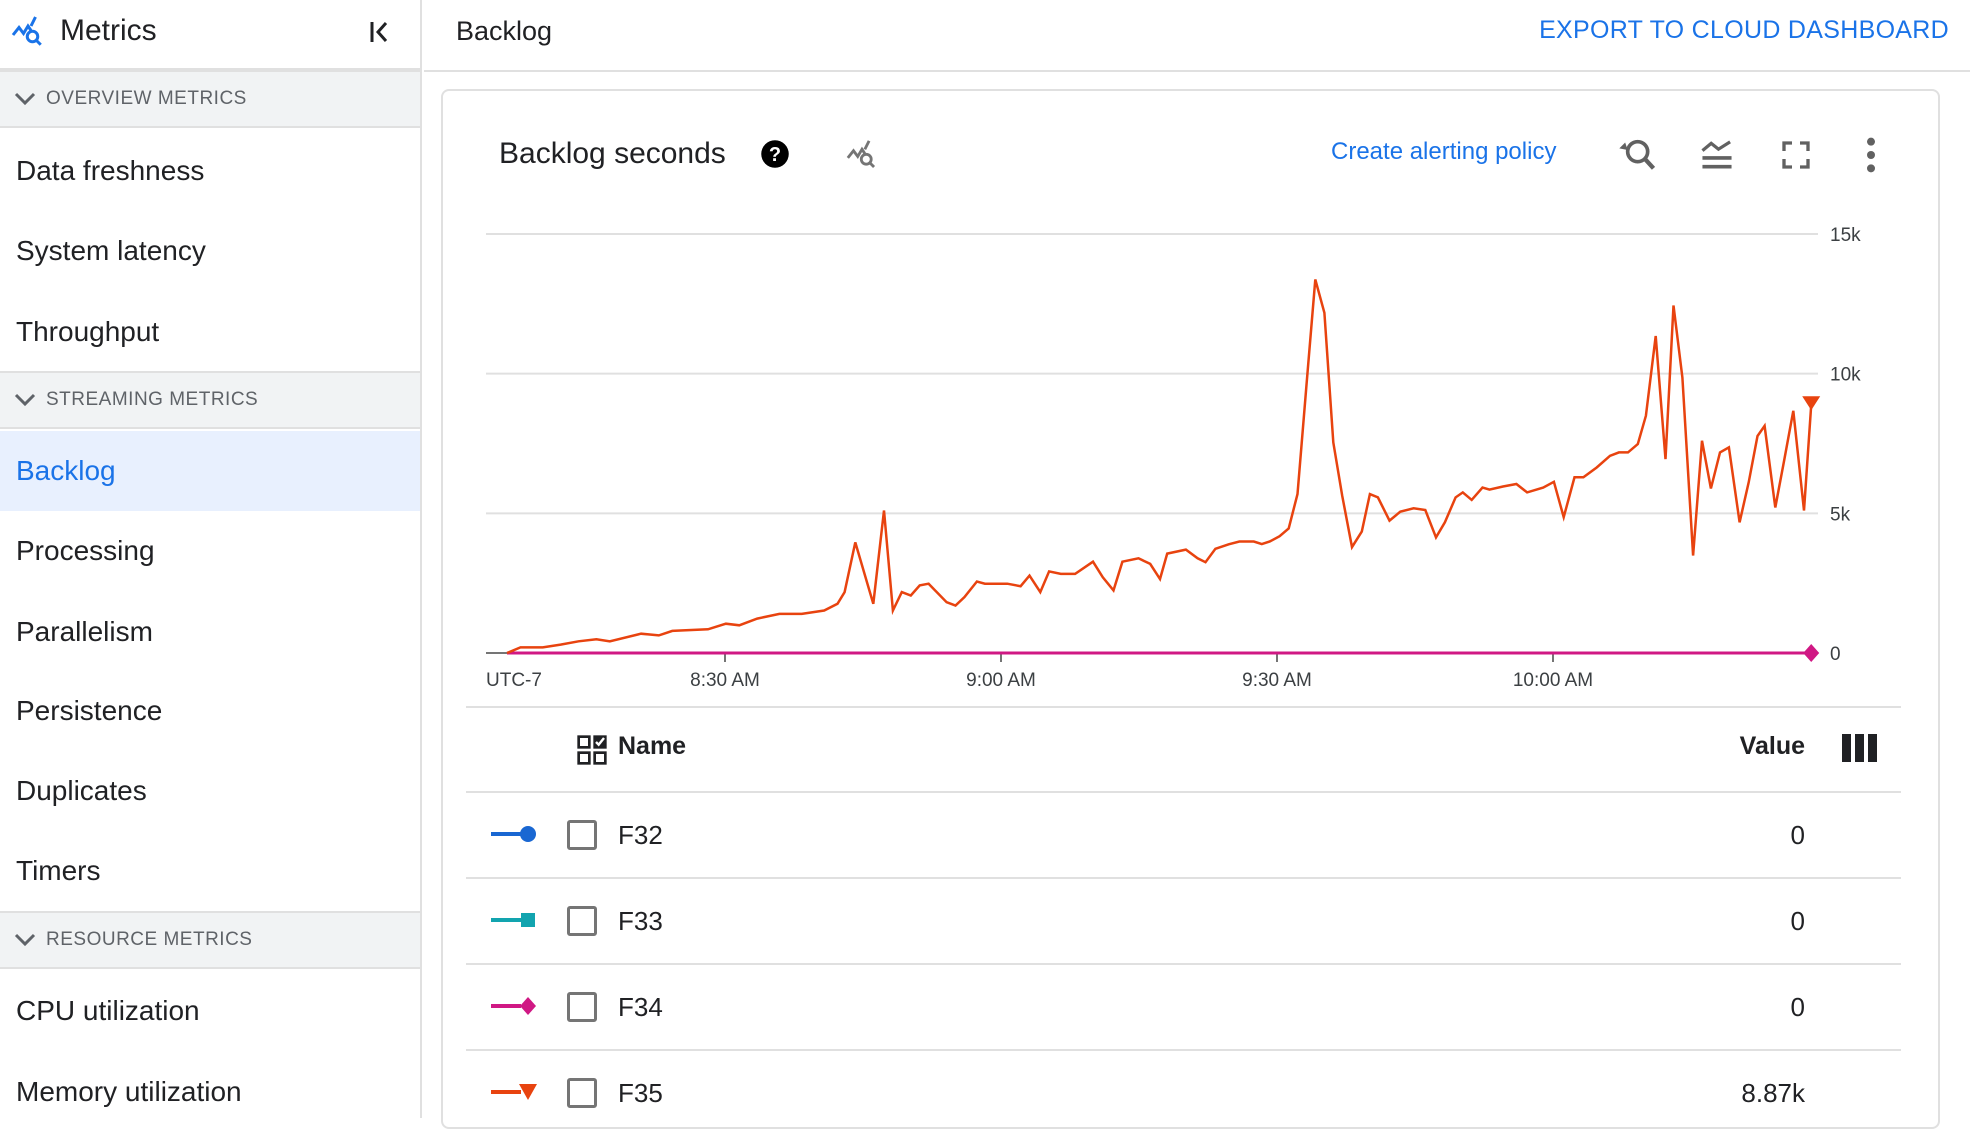  What do you see at coordinates (1811, 403) in the screenshot?
I see `series-marker-F35` at bounding box center [1811, 403].